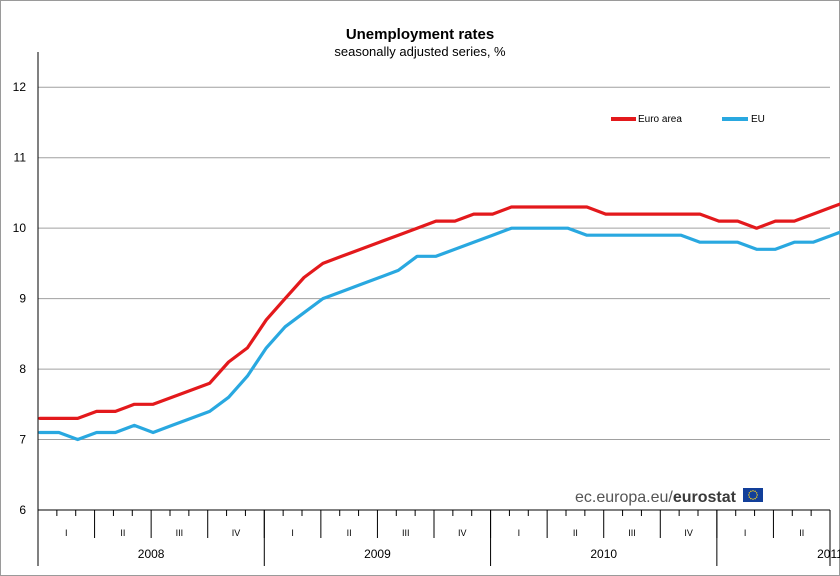 Image resolution: width=840 pixels, height=576 pixels. I want to click on year-label: 2011, so click(828, 554).